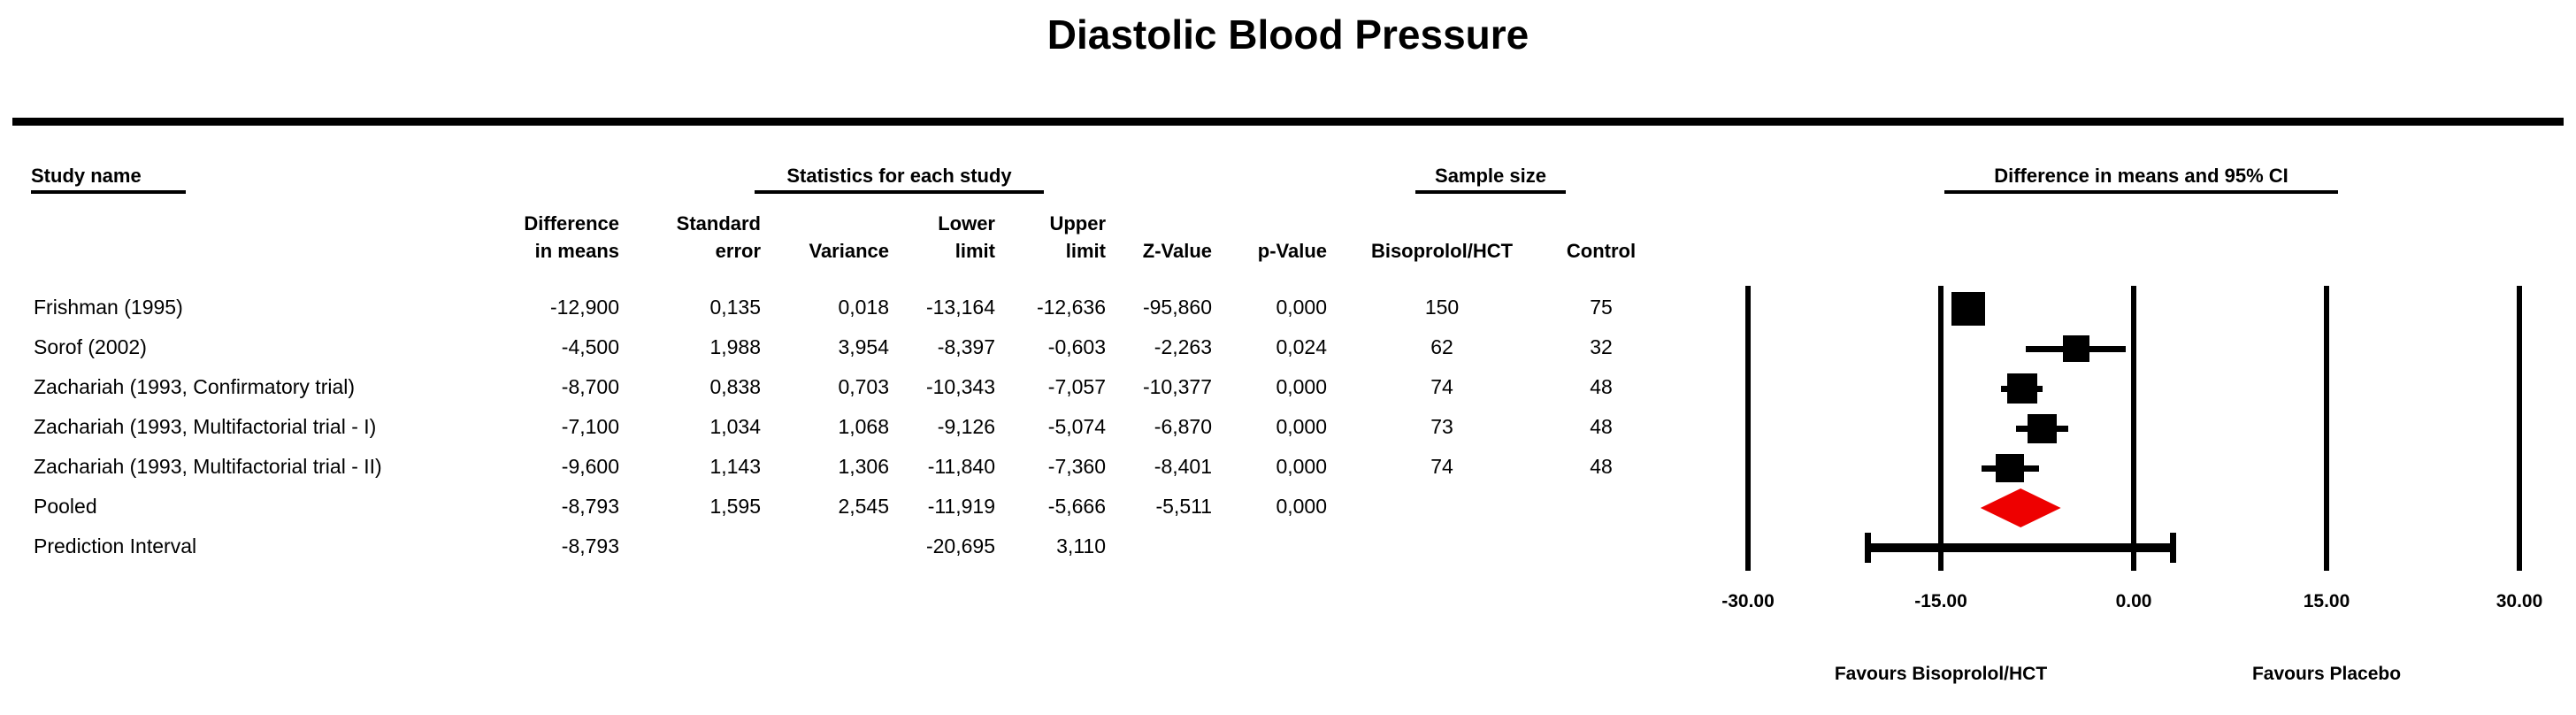 The width and height of the screenshot is (2576, 715). Describe the element at coordinates (863, 346) in the screenshot. I see `table-cell-variance: 3,954` at that location.